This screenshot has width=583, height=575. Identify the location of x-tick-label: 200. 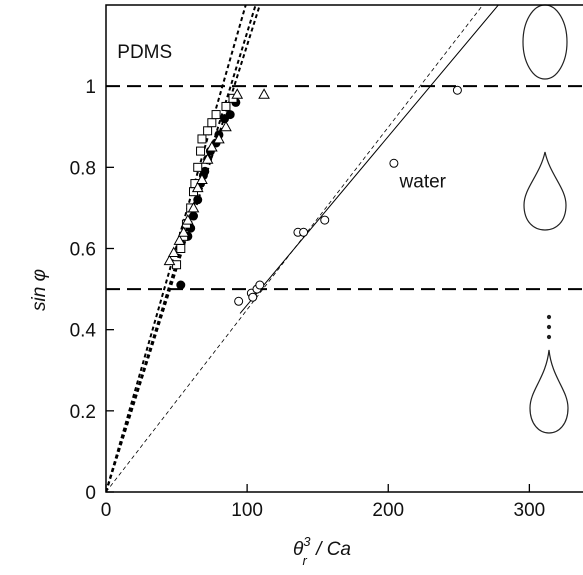
(388, 510).